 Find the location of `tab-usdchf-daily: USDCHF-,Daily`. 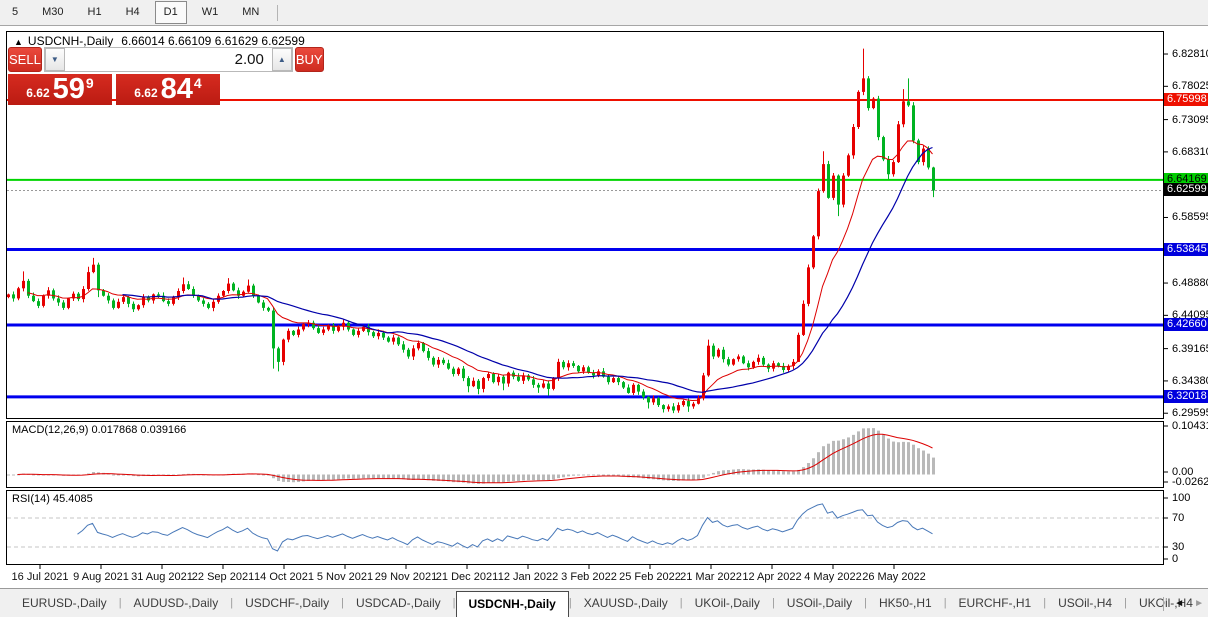

tab-usdchf-daily: USDCHF-,Daily is located at coordinates (287, 603).